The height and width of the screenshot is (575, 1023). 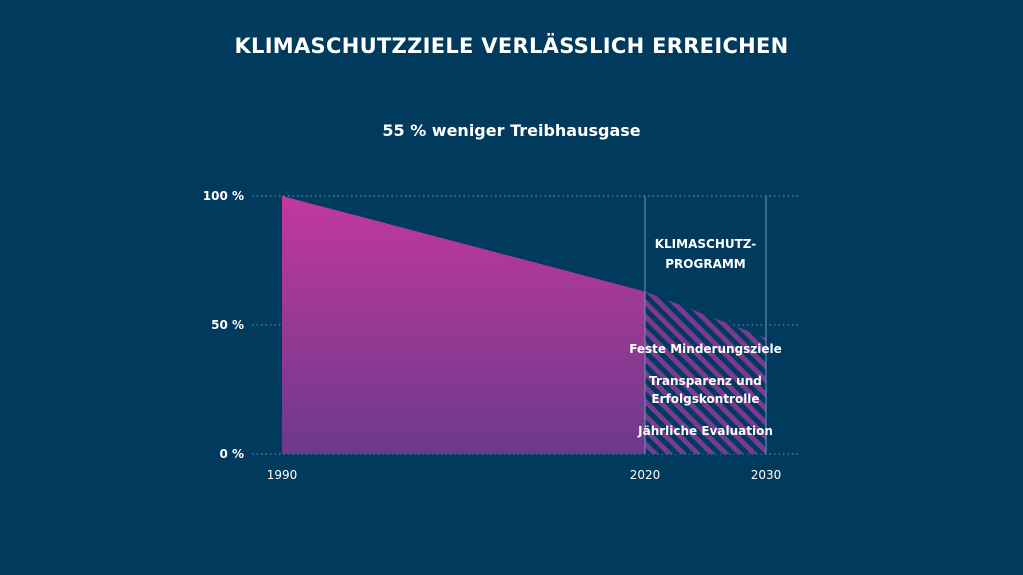 What do you see at coordinates (511, 46) in the screenshot?
I see `page-title: KLIMASCHUTZZIELE VERLÄSSLICH ERREICHEN` at bounding box center [511, 46].